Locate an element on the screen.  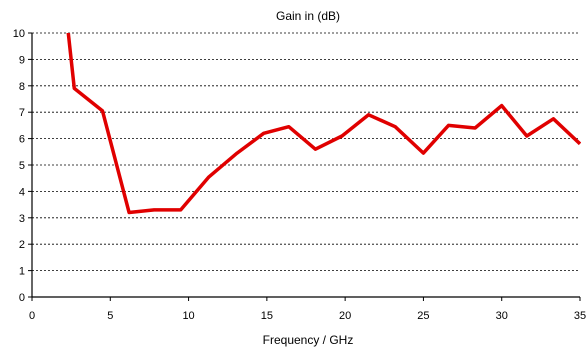
y-tick-label: 6 is located at coordinates (22, 140).